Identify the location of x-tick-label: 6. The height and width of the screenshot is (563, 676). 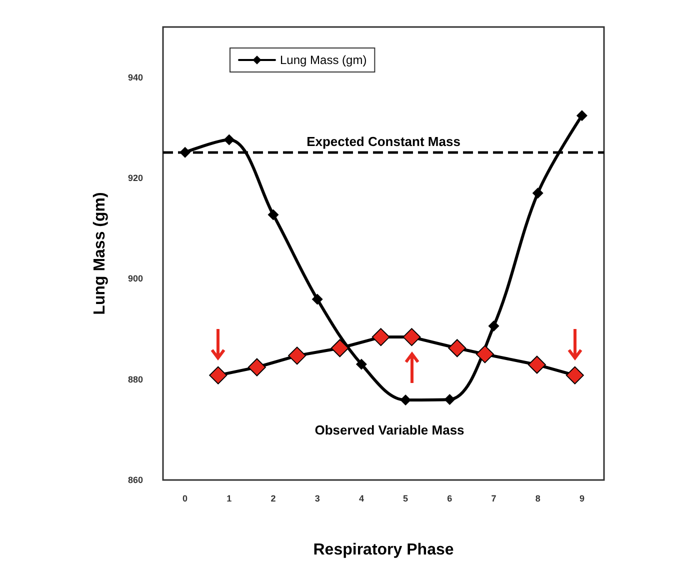
(449, 499).